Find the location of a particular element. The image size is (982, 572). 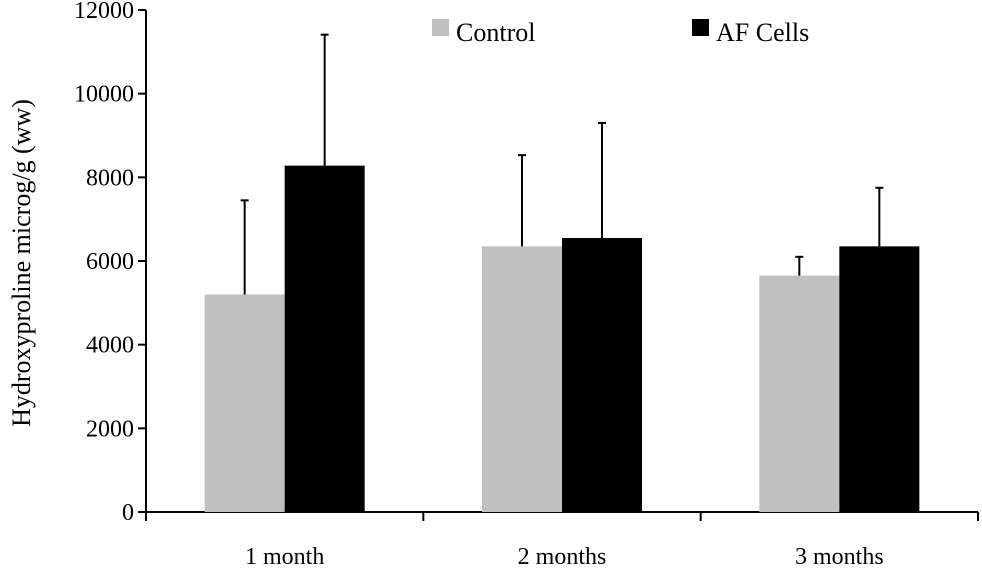

y-tick-label: 6000 is located at coordinates (110, 262).